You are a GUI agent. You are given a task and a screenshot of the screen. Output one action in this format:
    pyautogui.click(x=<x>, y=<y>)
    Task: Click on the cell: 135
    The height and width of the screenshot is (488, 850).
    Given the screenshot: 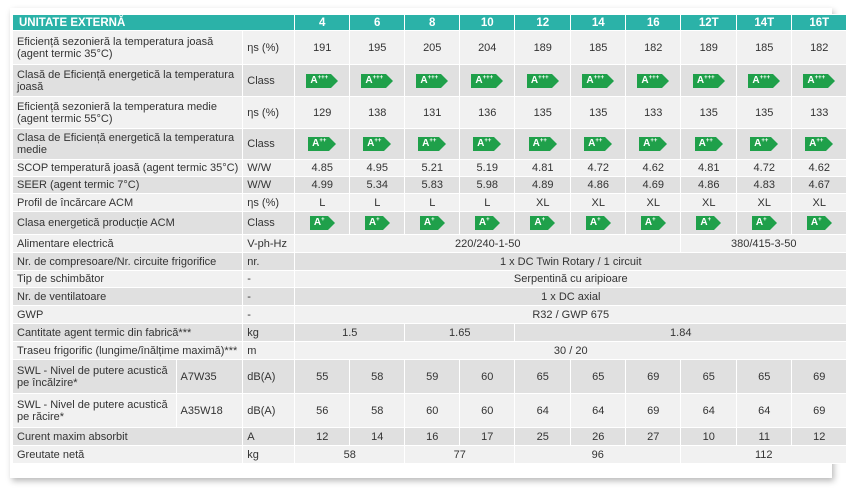 What is the action you would take?
    pyautogui.click(x=598, y=112)
    